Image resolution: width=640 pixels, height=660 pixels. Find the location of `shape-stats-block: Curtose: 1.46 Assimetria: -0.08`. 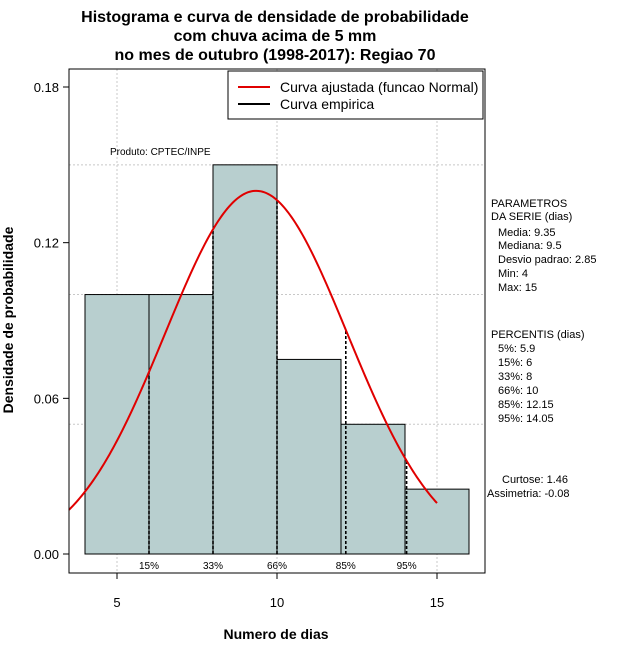

shape-stats-block: Curtose: 1.46 Assimetria: -0.08 is located at coordinates (528, 487).